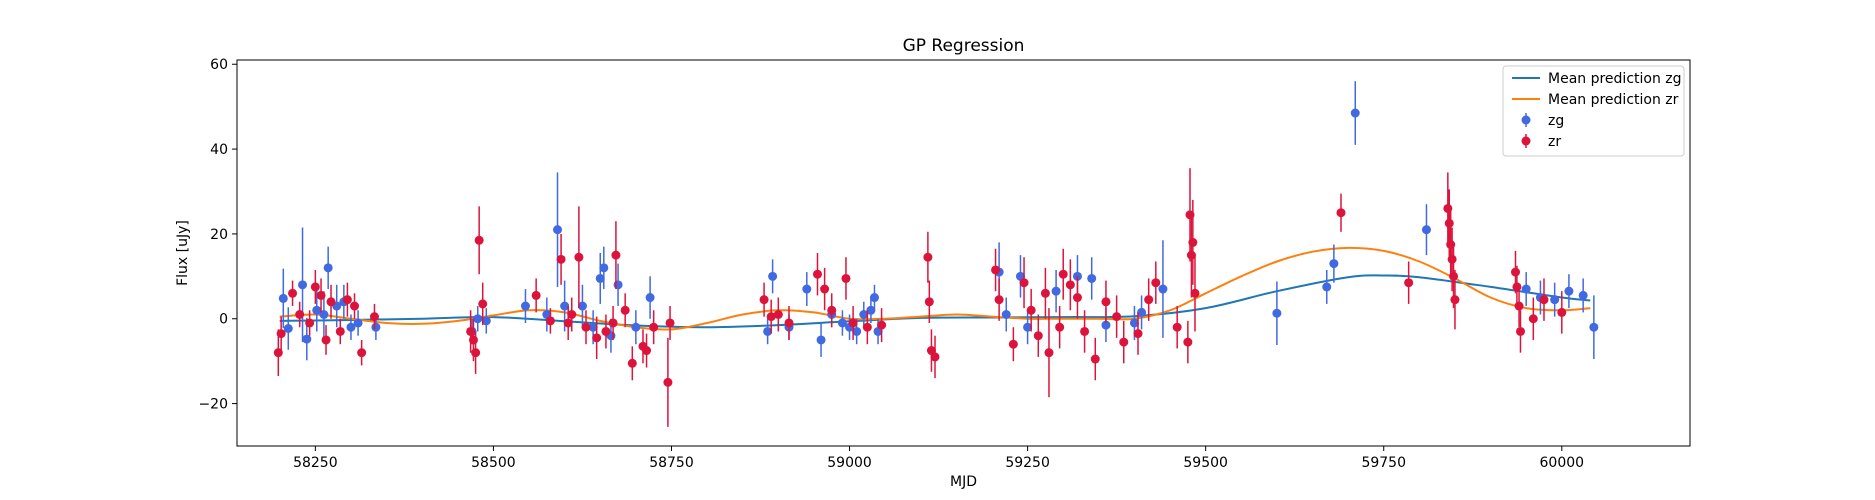 Image resolution: width=1875 pixels, height=500 pixels. I want to click on legend-box, so click(1593, 111).